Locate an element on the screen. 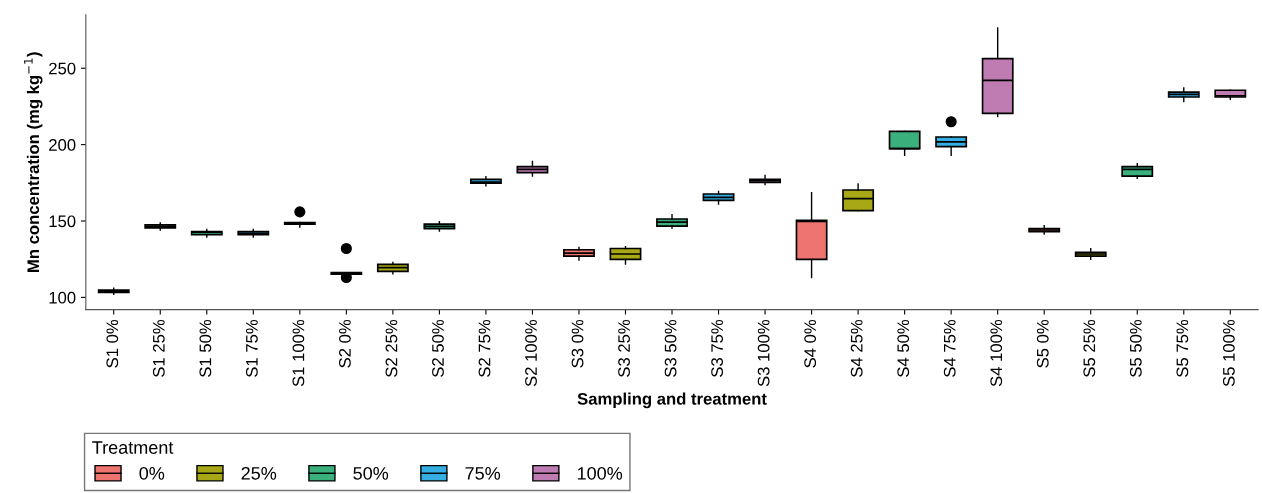  x-tick-label: S4 25% is located at coordinates (856, 348).